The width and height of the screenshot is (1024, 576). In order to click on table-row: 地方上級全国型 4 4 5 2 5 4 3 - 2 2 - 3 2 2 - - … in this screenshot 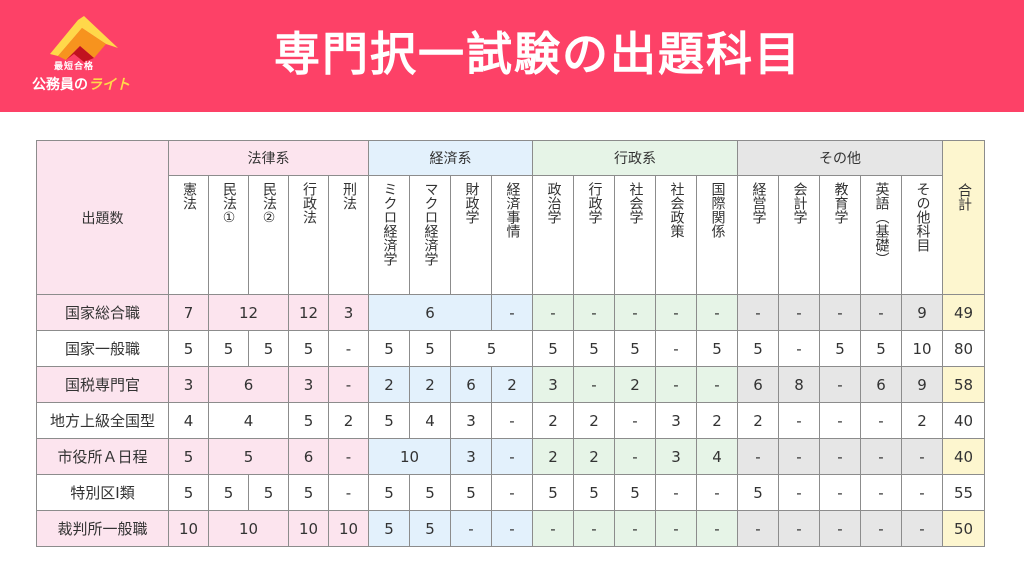, I will do `click(510, 420)`.